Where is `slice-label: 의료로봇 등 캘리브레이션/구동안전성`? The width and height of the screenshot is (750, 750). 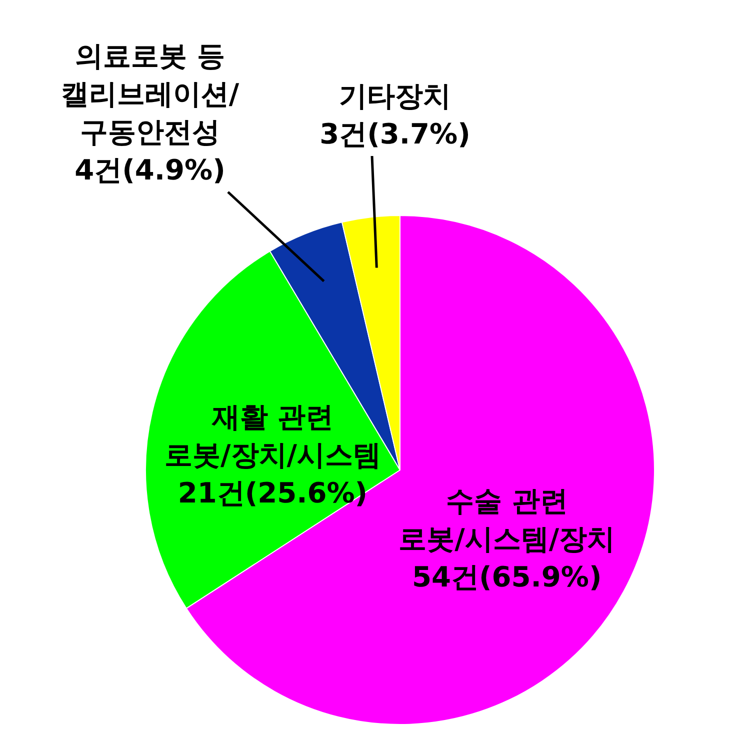
slice-label: 의료로봇 등 캘리브레이션/구동안전성 is located at coordinates (150, 93).